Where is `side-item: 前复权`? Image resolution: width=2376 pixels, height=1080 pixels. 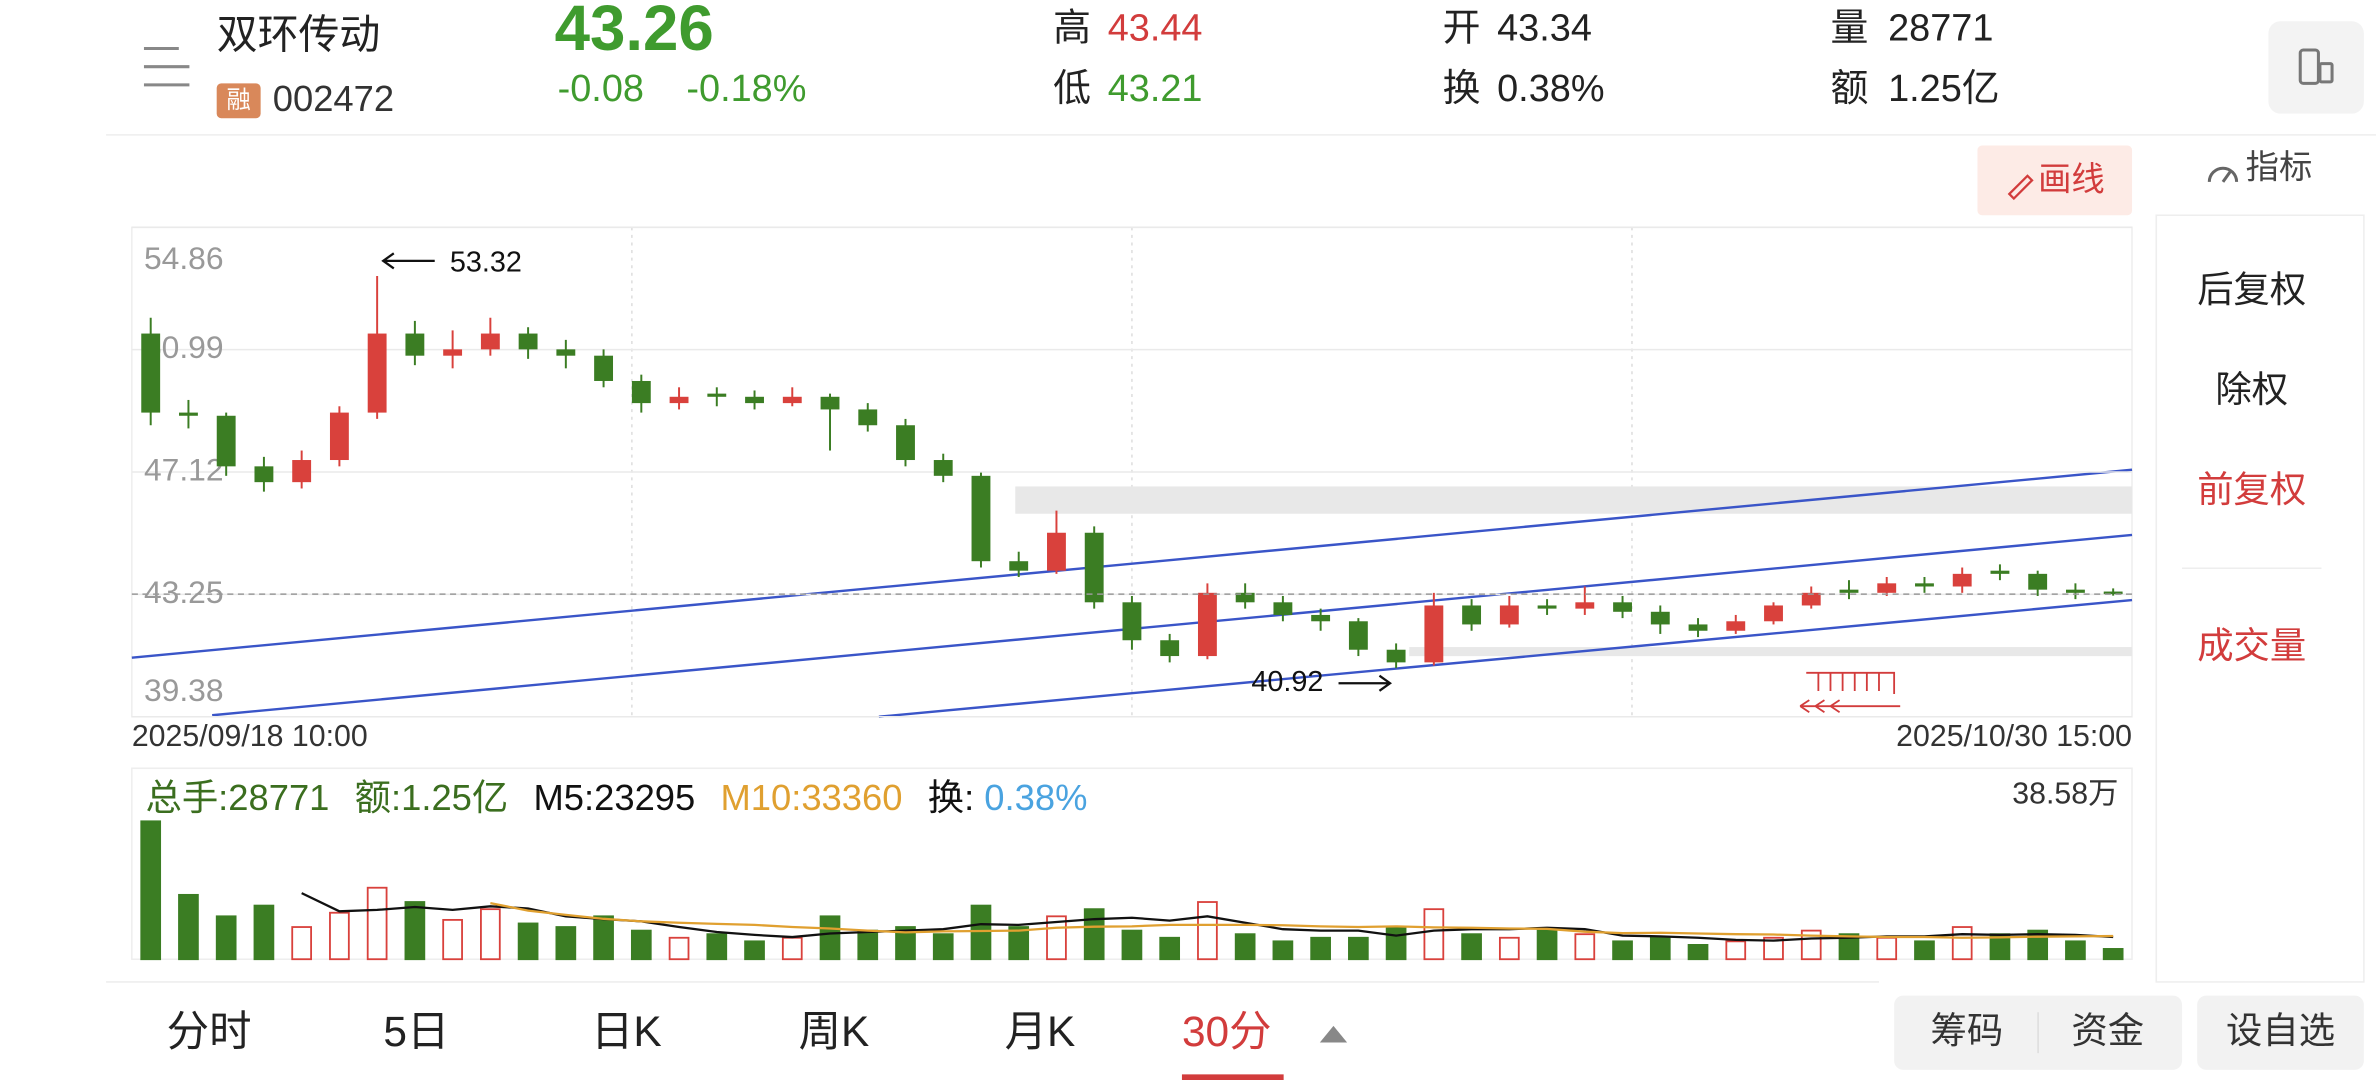 side-item: 前复权 is located at coordinates (2251, 489).